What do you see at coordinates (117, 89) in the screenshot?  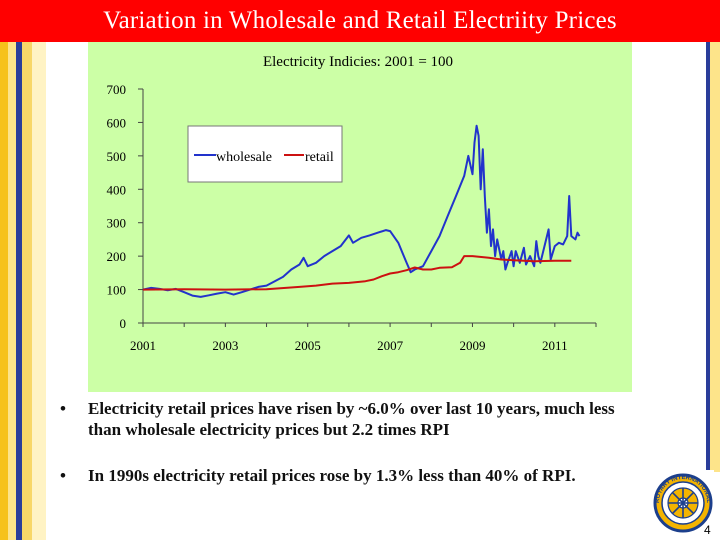 I see `y-tick-label: 700` at bounding box center [117, 89].